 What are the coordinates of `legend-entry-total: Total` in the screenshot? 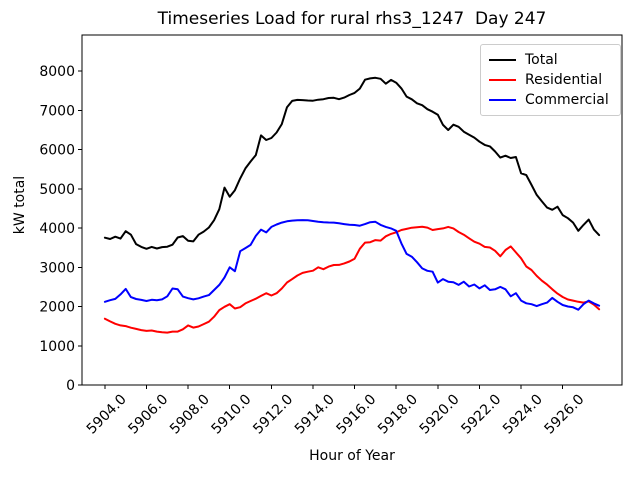 It's located at (550, 60).